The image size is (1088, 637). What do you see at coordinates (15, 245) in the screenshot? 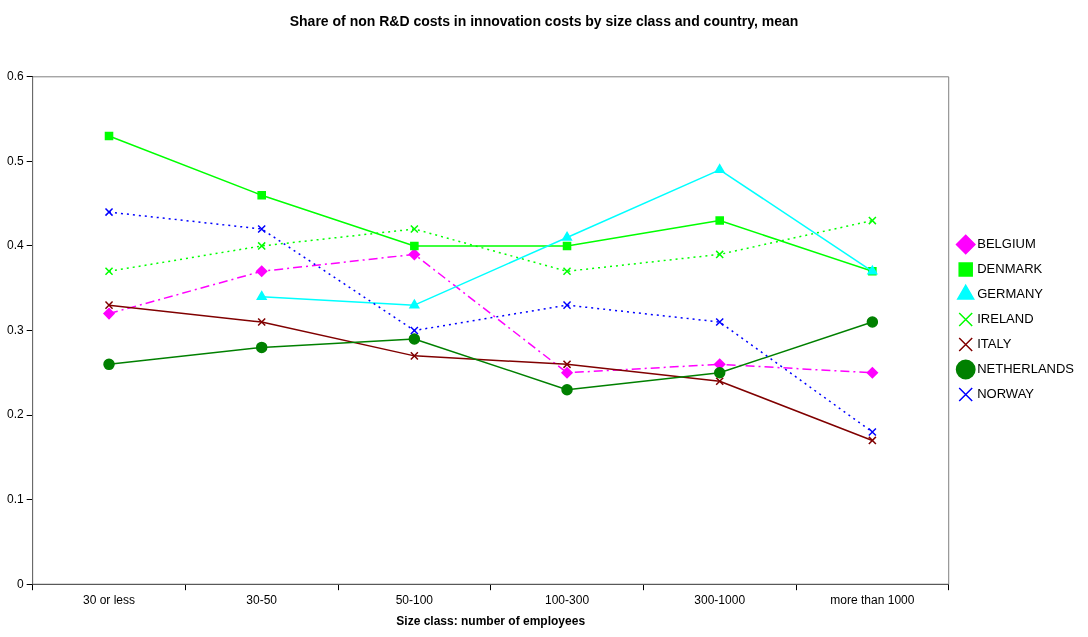
I see `y-tick-label: 0.4` at bounding box center [15, 245].